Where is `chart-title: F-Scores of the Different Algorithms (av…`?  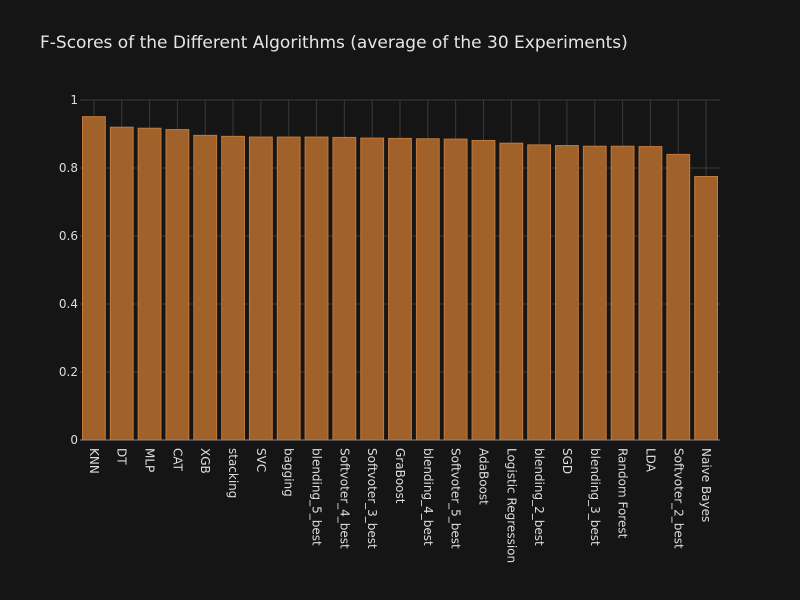
chart-title: F-Scores of the Different Algorithms (av… is located at coordinates (334, 43).